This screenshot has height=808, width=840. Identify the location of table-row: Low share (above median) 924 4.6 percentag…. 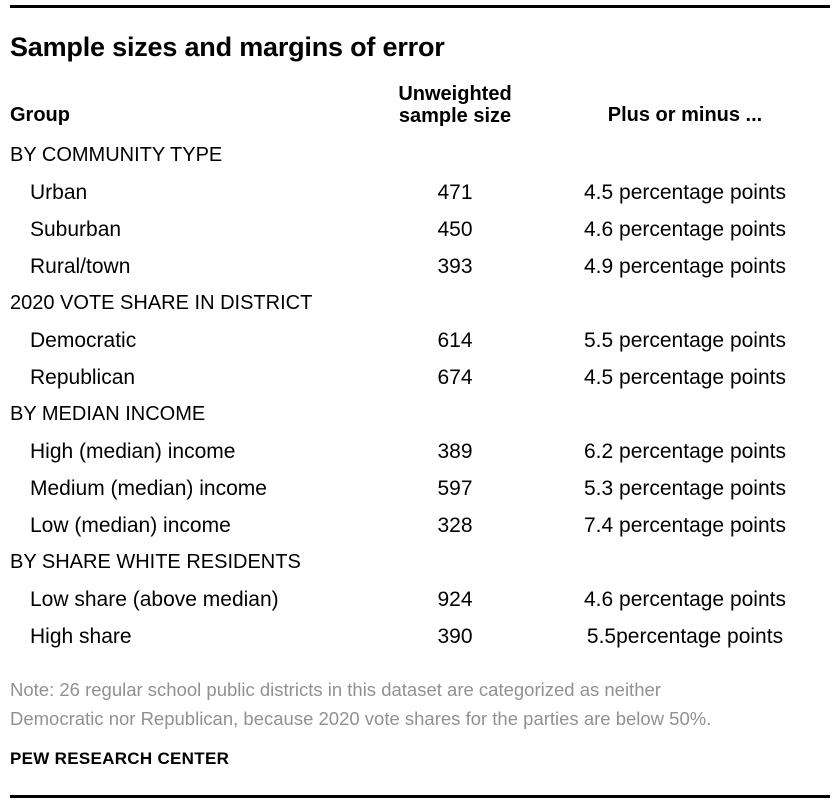
(420, 599).